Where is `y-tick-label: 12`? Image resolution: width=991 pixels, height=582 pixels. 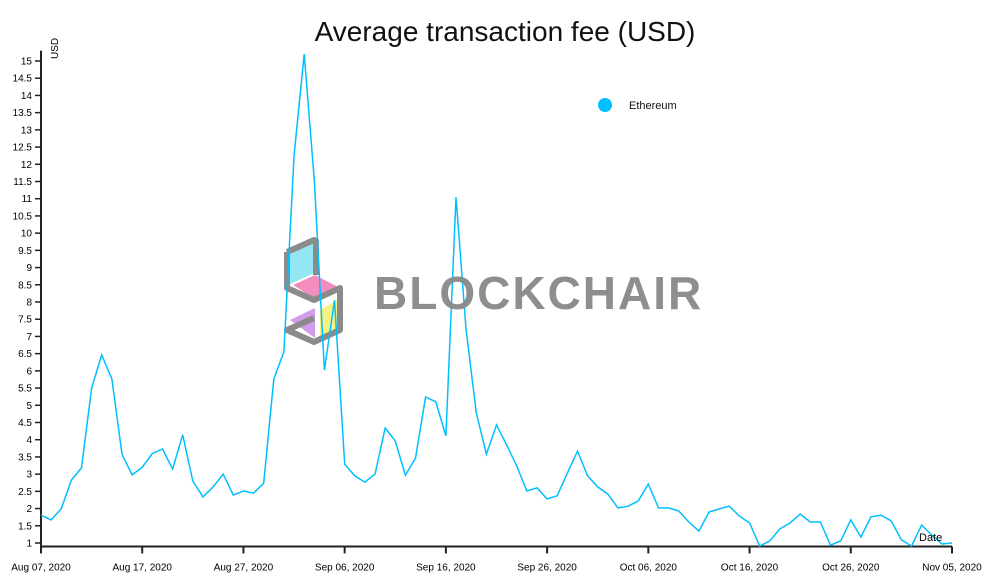 y-tick-label: 12 is located at coordinates (27, 165).